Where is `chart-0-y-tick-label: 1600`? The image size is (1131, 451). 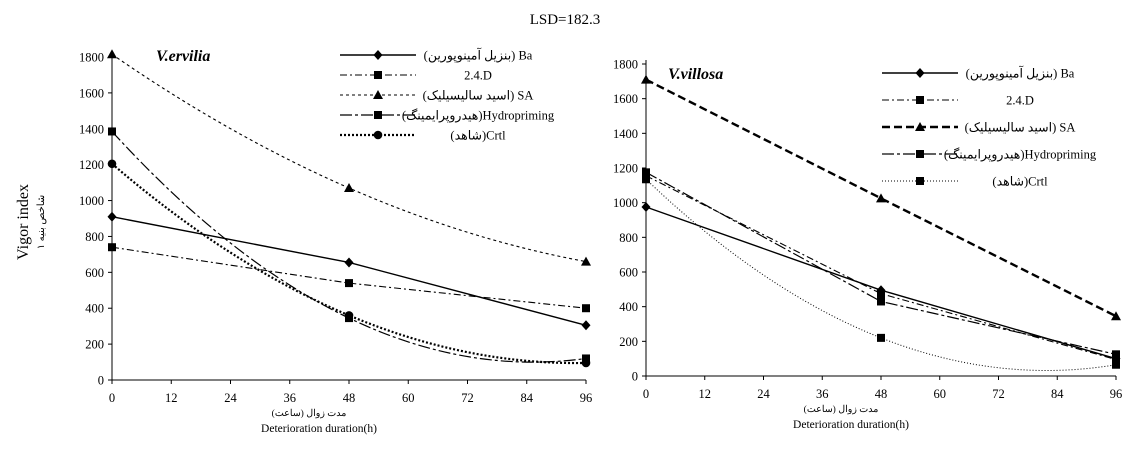 chart-0-y-tick-label: 1600 is located at coordinates (91, 93).